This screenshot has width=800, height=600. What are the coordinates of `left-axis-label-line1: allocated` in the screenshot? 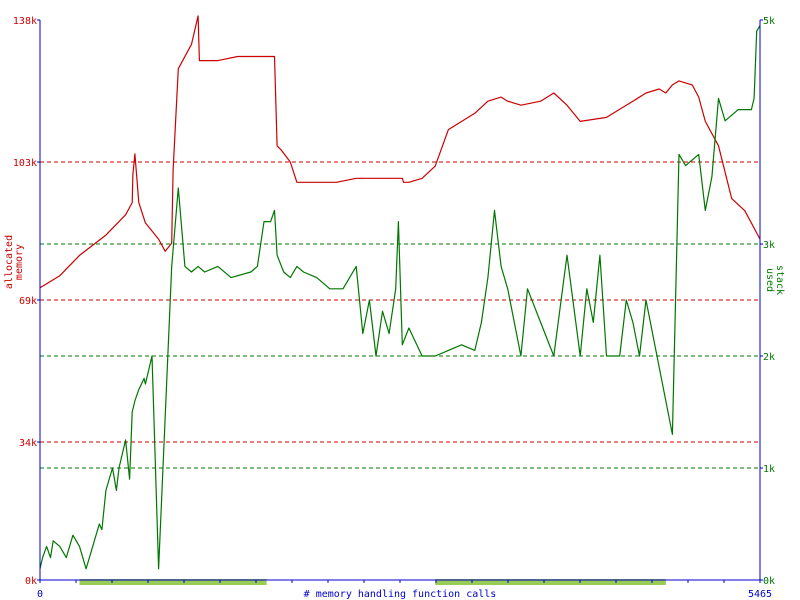 It's located at (9, 262).